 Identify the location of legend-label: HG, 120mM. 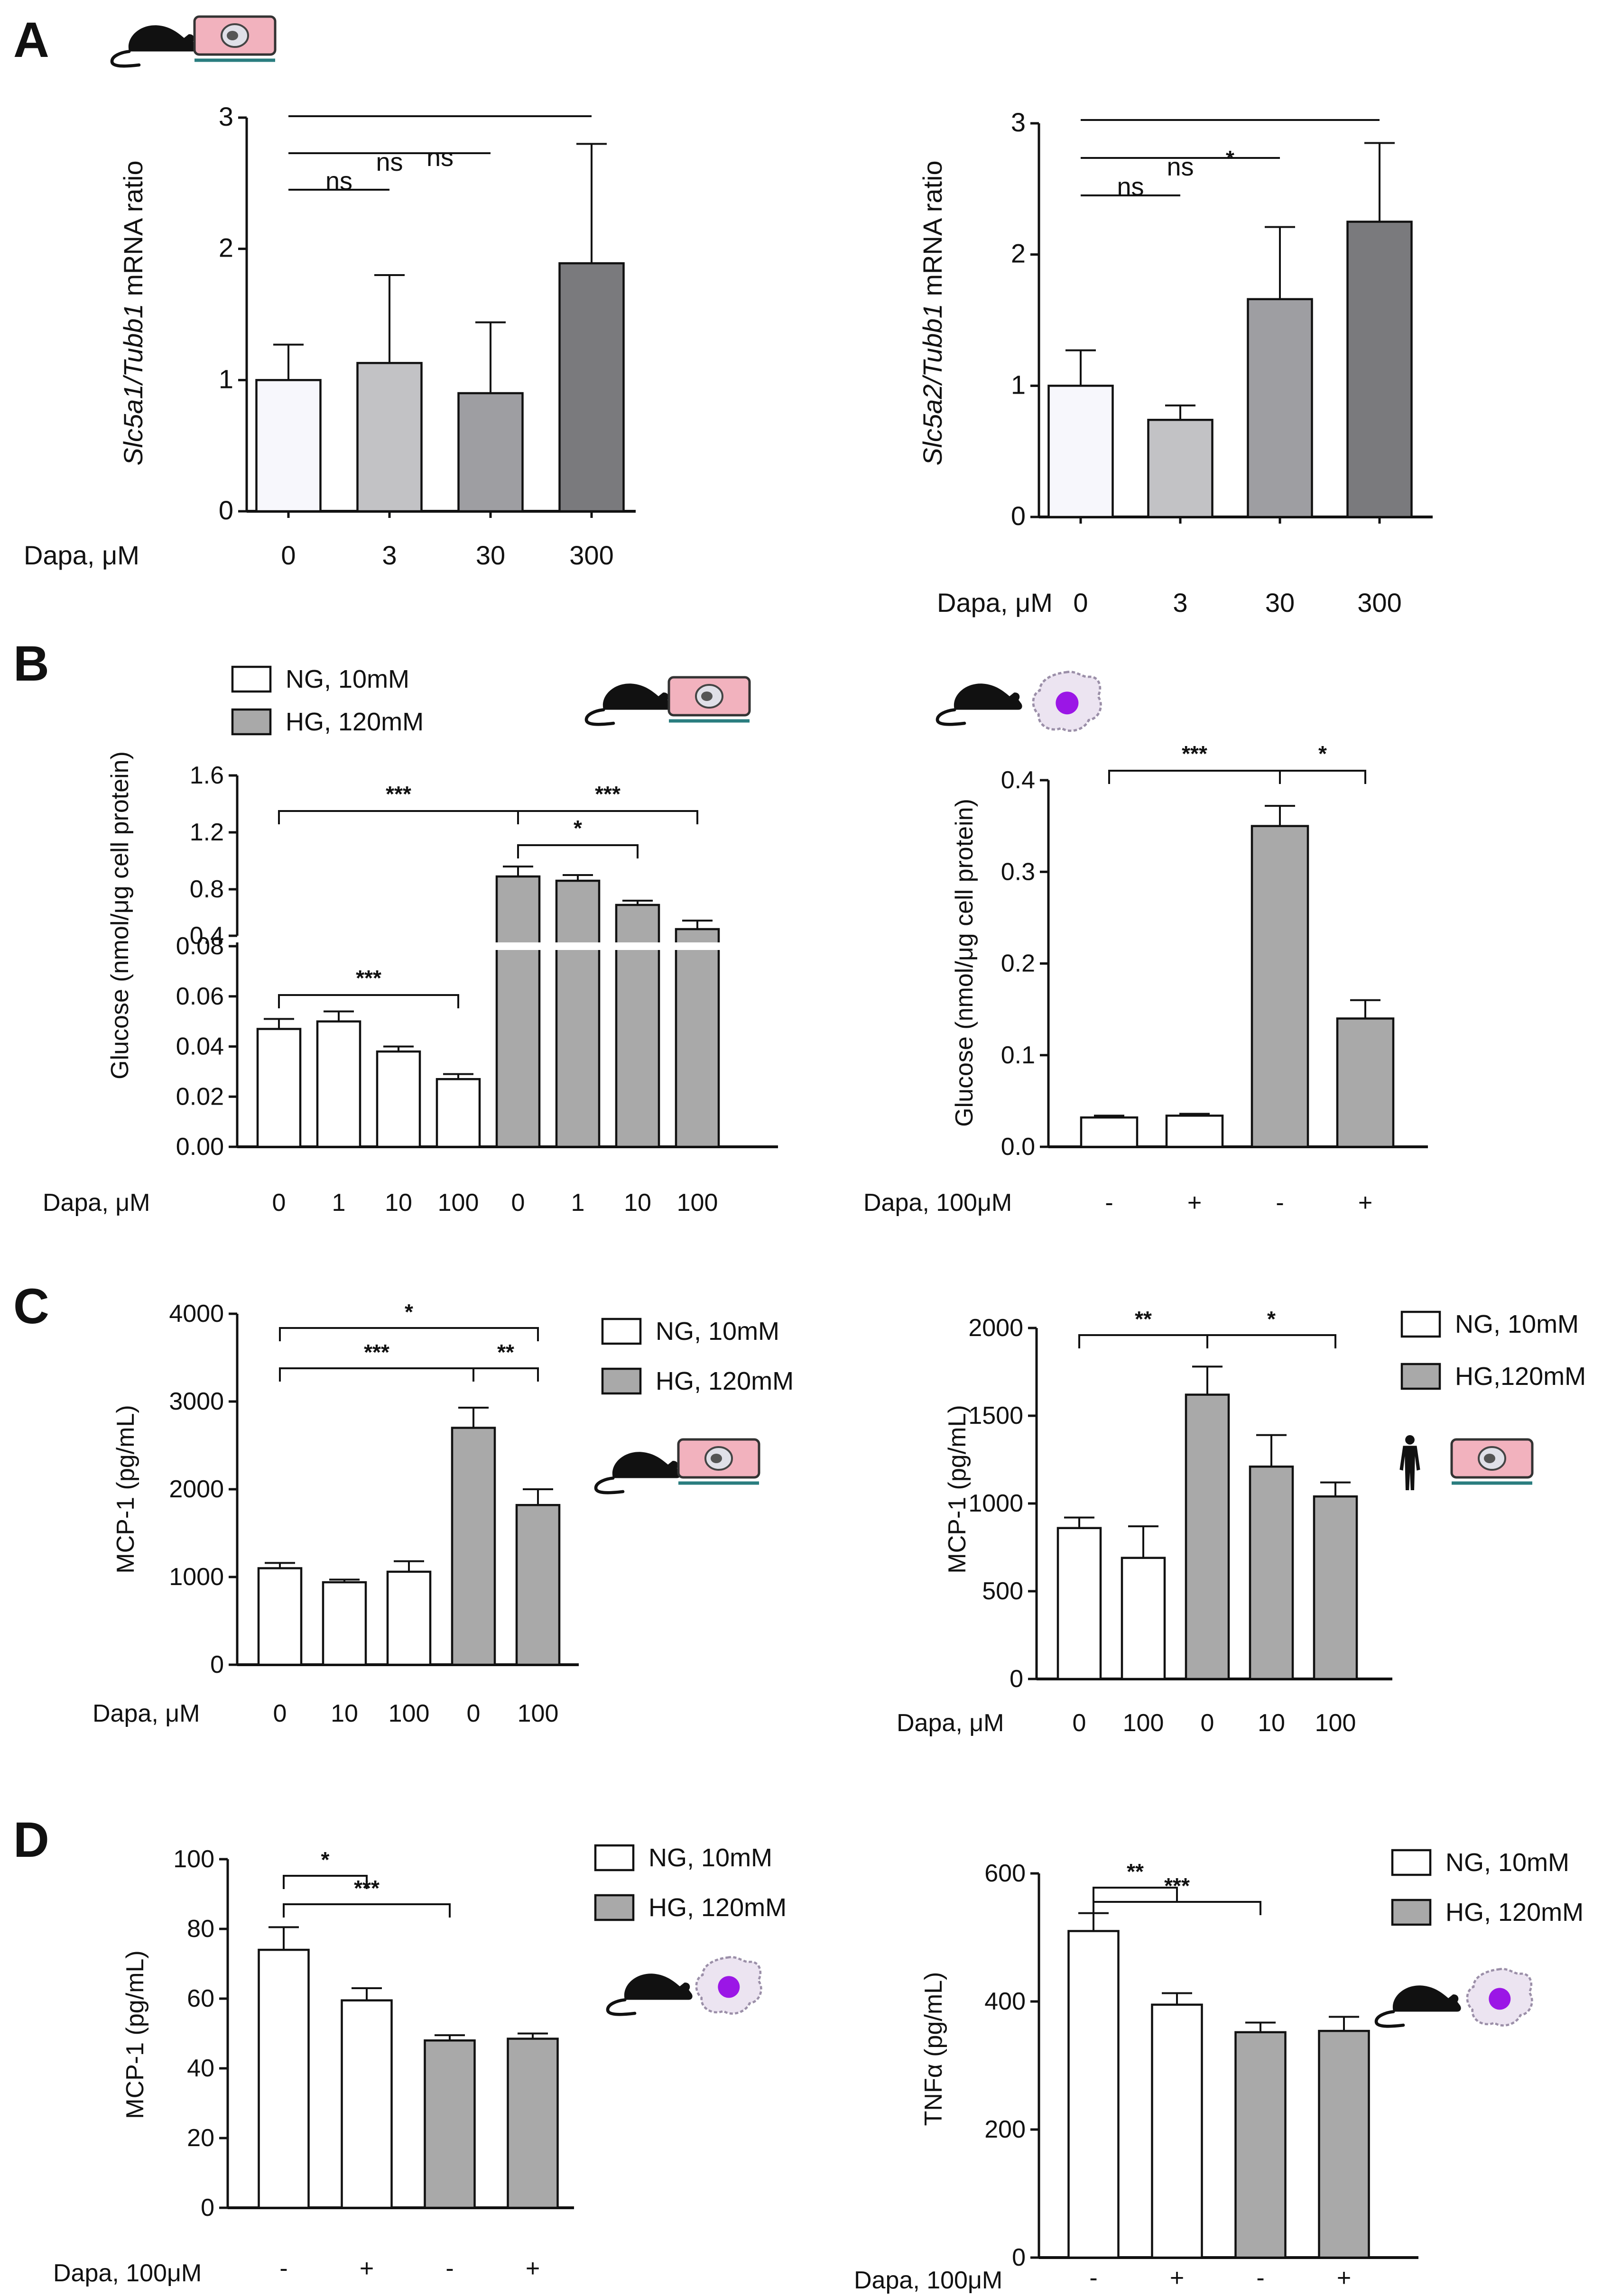
(355, 722).